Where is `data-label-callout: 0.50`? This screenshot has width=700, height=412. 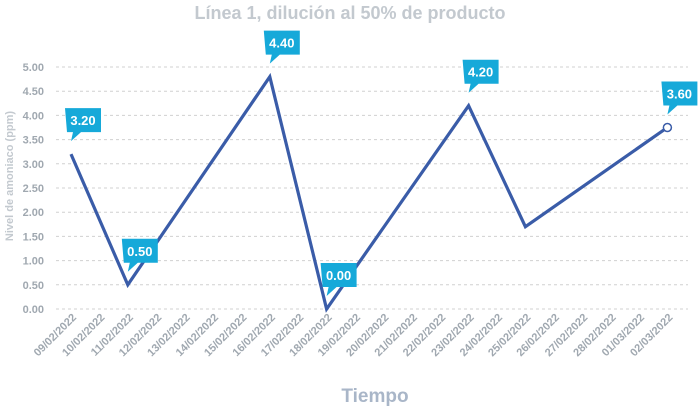
data-label-callout: 0.50 is located at coordinates (139, 255).